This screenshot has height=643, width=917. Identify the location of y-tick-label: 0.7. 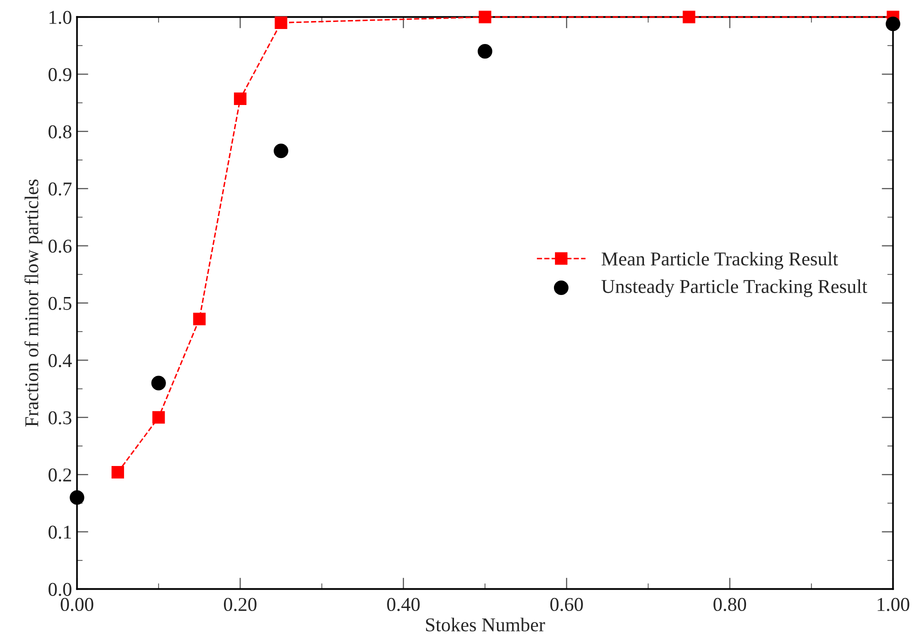
(60, 189).